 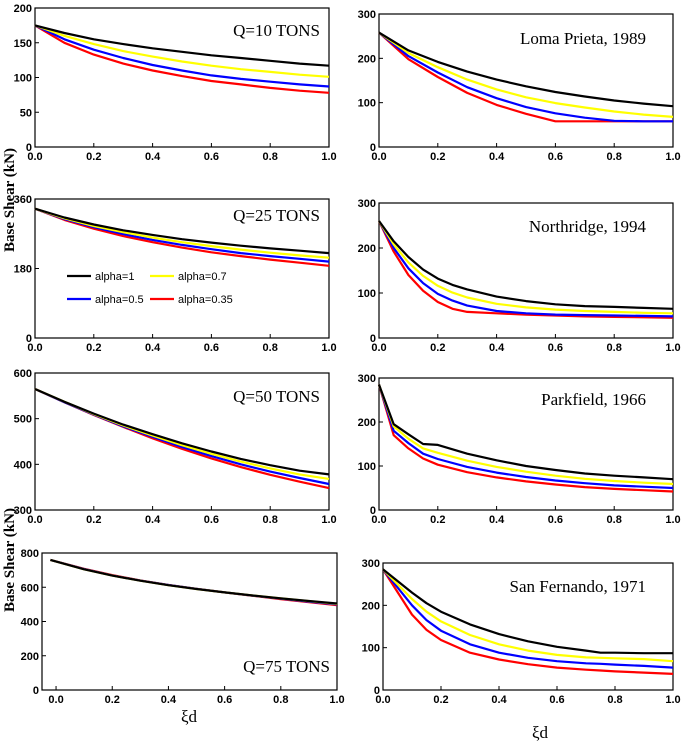 I want to click on x-axis-label-left: ξd, so click(x=189, y=716).